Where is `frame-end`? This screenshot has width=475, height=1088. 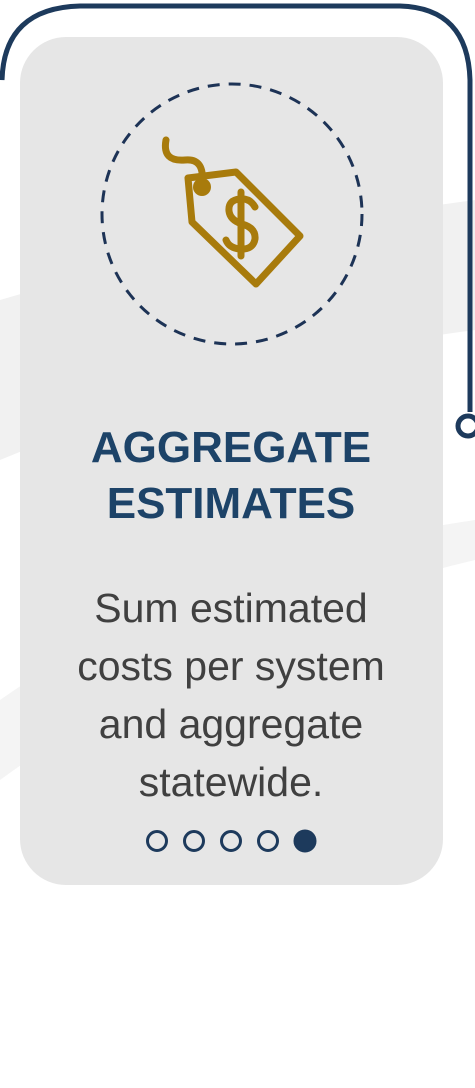 frame-end is located at coordinates (465, 426).